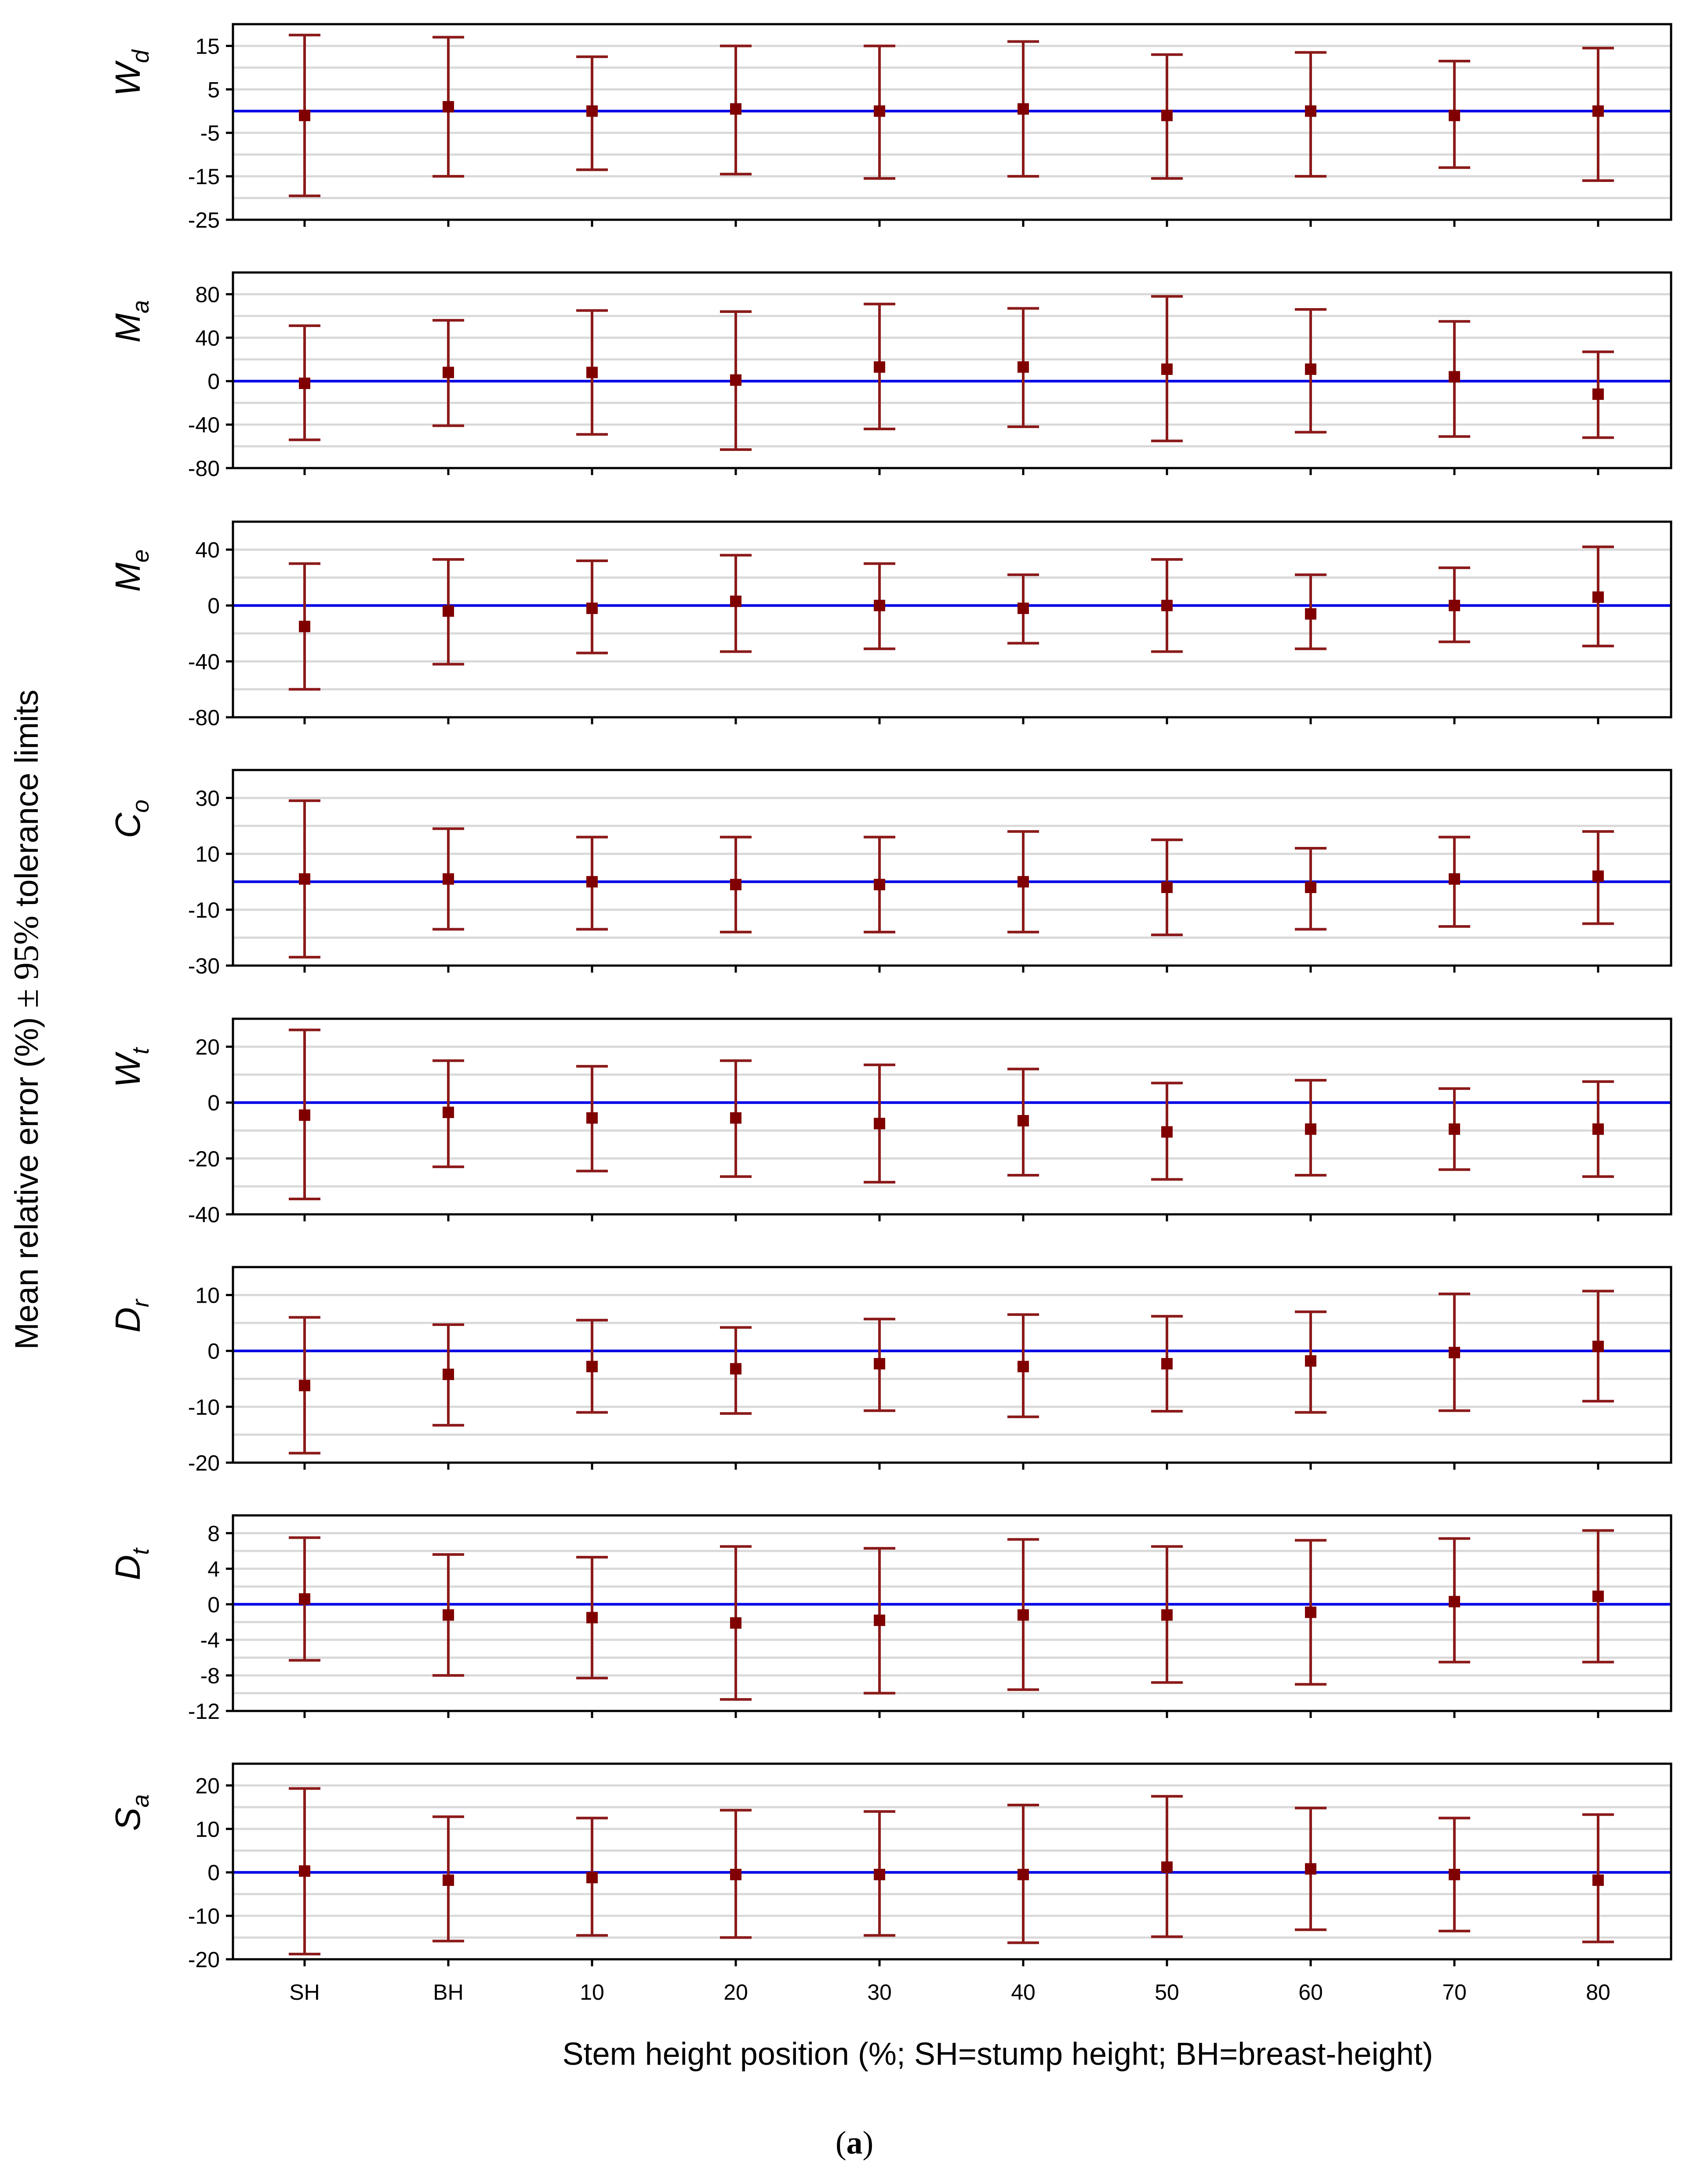  What do you see at coordinates (204, 1711) in the screenshot?
I see `y-tick-label: -12` at bounding box center [204, 1711].